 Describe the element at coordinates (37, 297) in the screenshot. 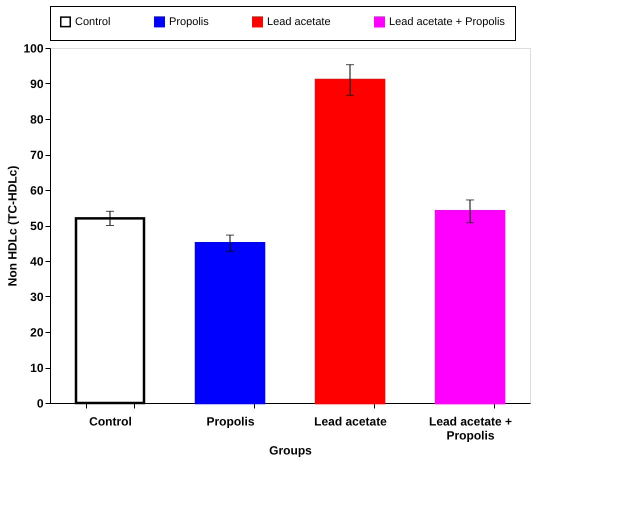

I see `y-tick-label: 30` at that location.